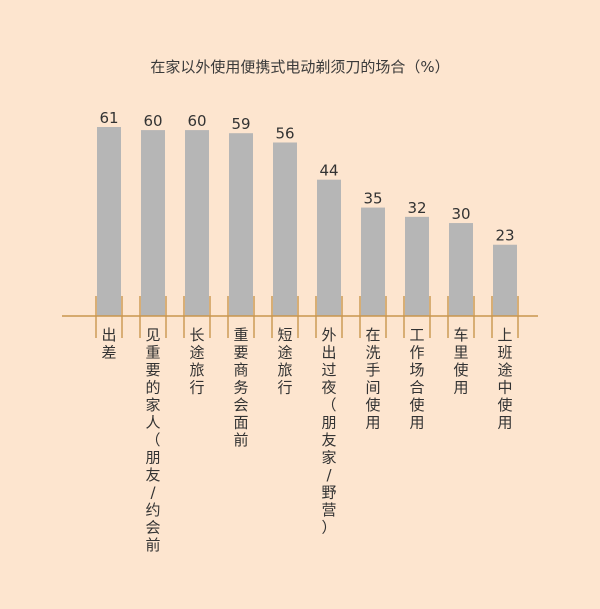  I want to click on data-label-6: 44, so click(328, 171).